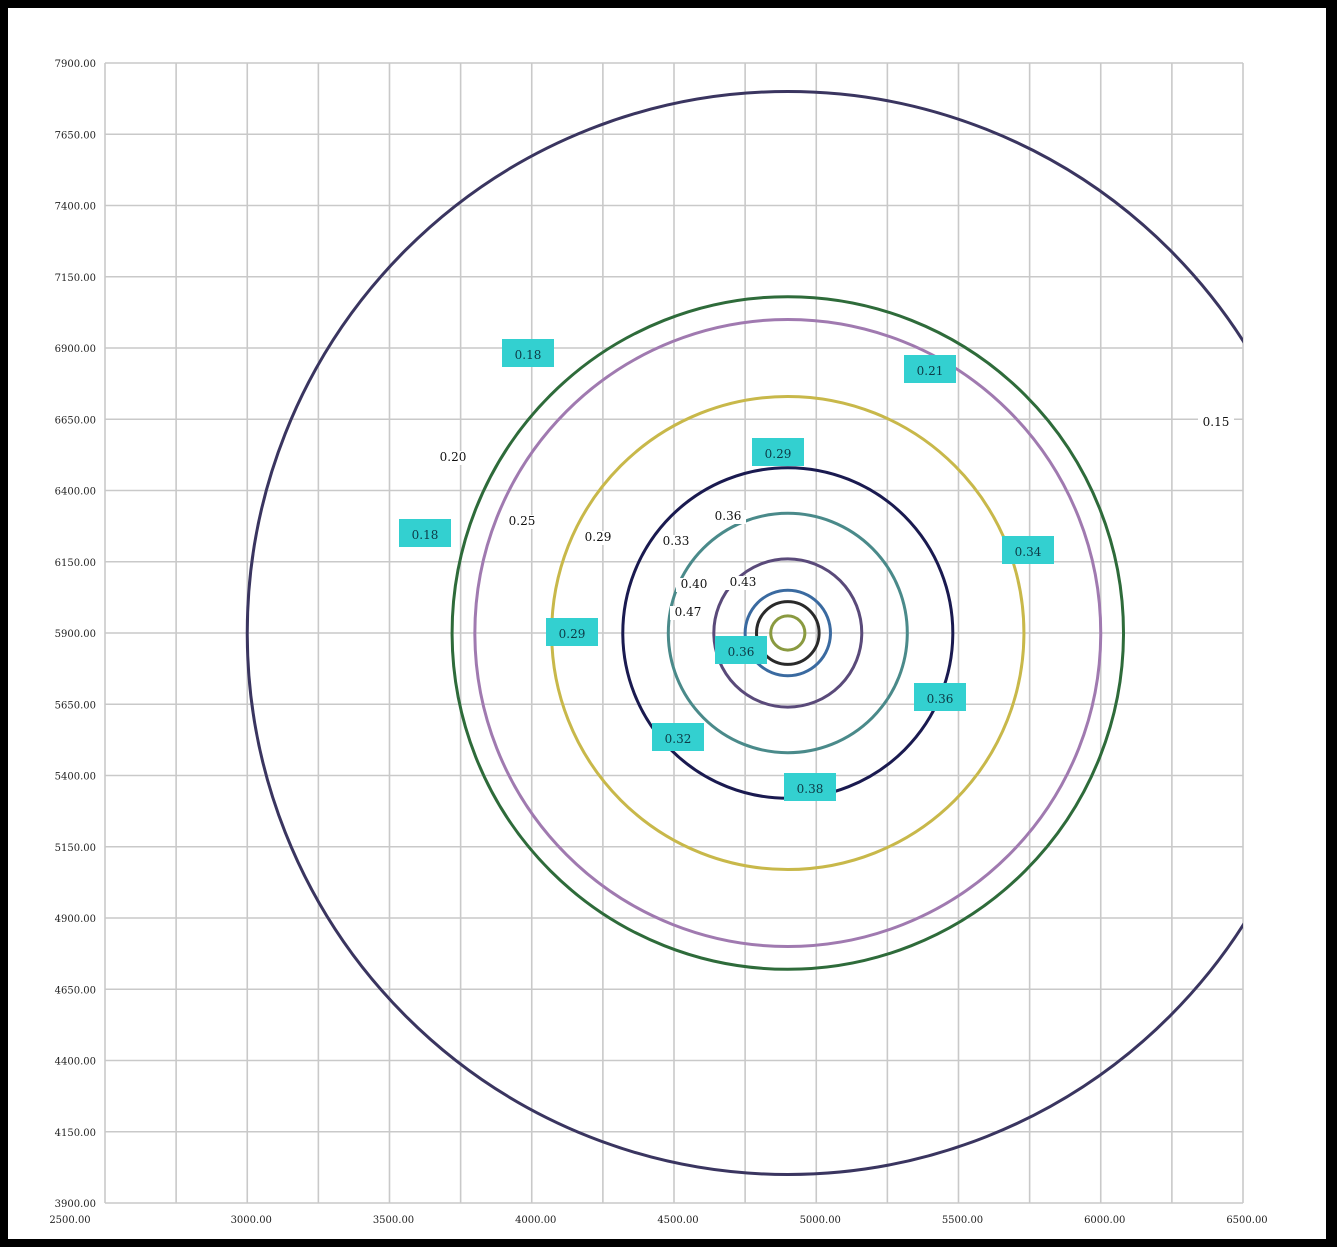  I want to click on contour-label-7: 0.43, so click(743, 582).